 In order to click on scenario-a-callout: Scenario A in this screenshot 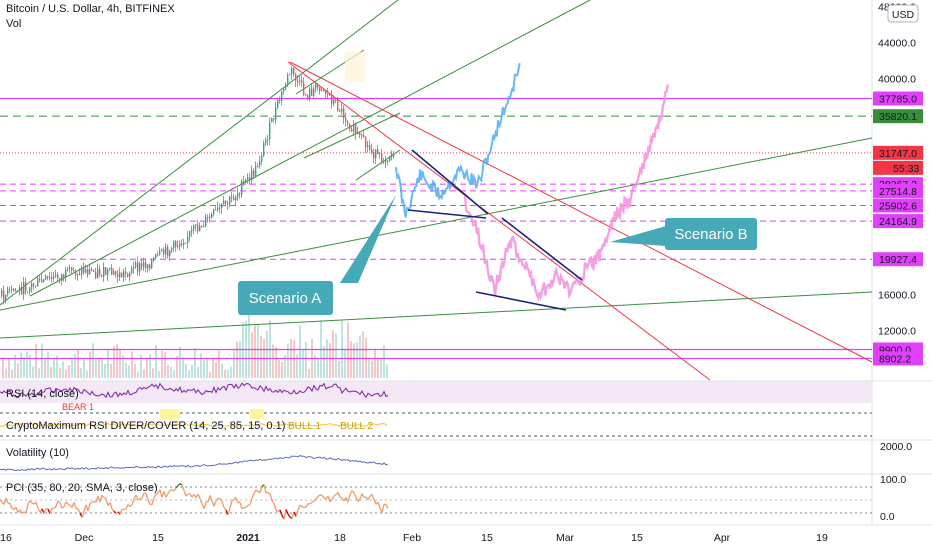, I will do `click(317, 255)`.